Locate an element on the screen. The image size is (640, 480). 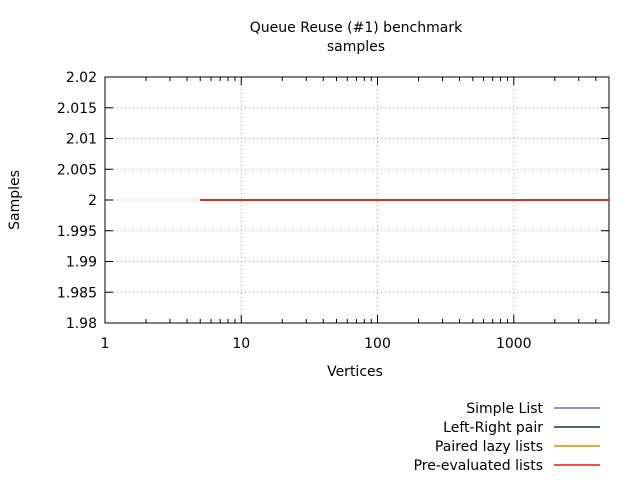
x-tick-label: 100 is located at coordinates (377, 344).